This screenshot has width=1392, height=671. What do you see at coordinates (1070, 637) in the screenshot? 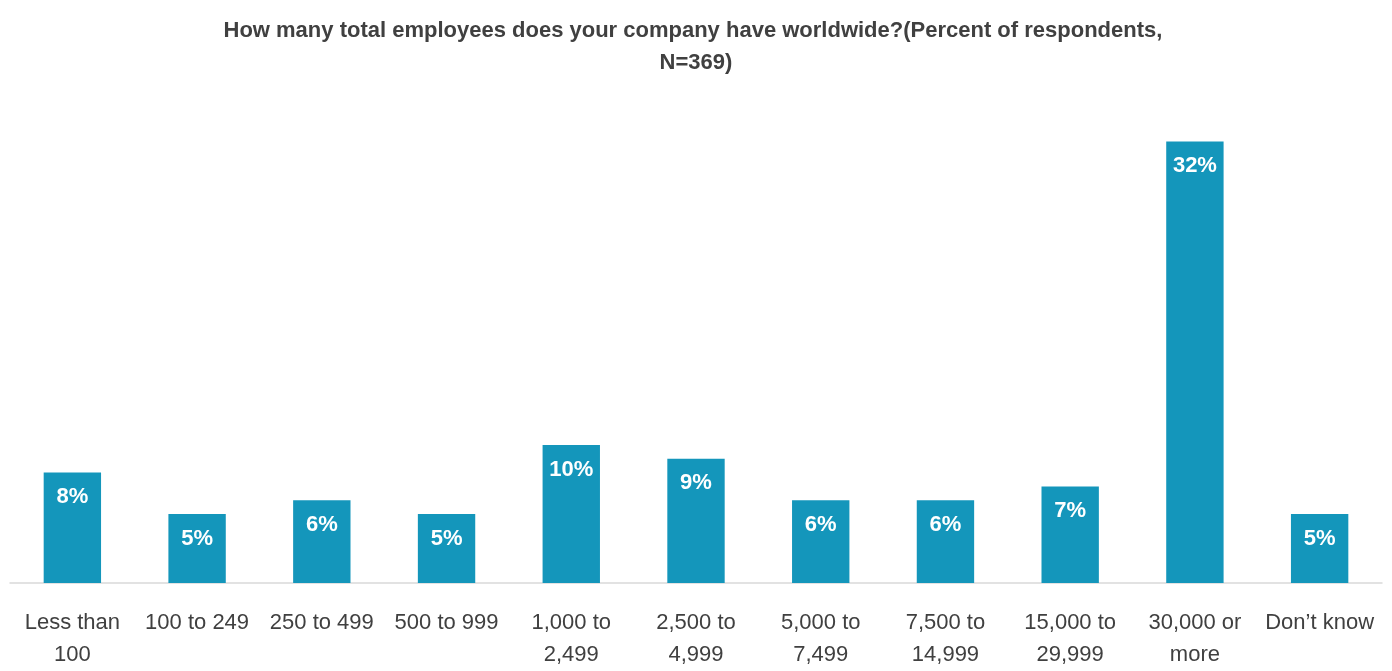
I see `x-tick-label: 15,000 to 29,999` at bounding box center [1070, 637].